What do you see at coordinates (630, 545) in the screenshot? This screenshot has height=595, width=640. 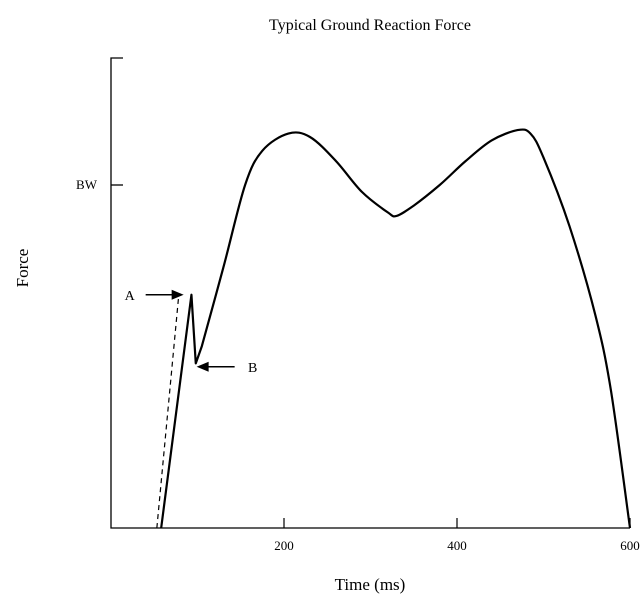 I see `x-tick-label-600: 600` at bounding box center [630, 545].